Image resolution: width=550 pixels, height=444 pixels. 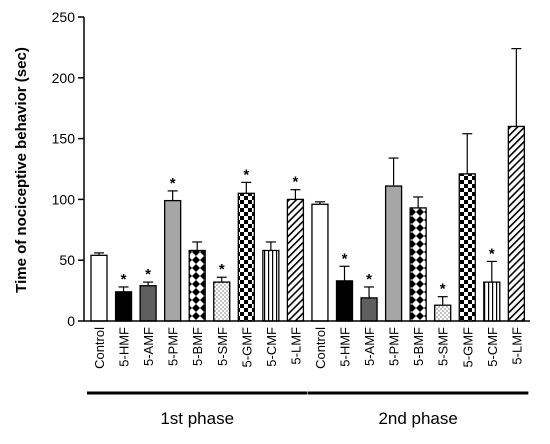 I want to click on phase-labels: 1st phase 2nd phase, so click(x=308, y=409).